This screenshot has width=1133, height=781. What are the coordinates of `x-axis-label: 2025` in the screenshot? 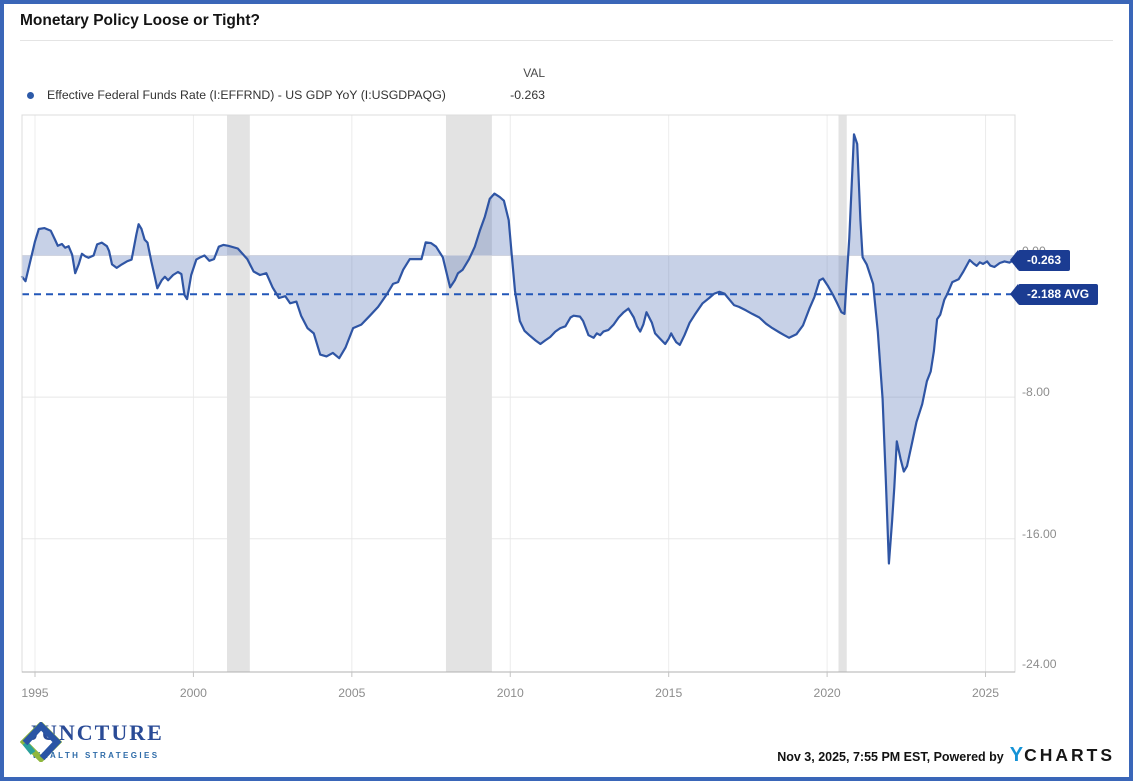 It's located at (985, 693).